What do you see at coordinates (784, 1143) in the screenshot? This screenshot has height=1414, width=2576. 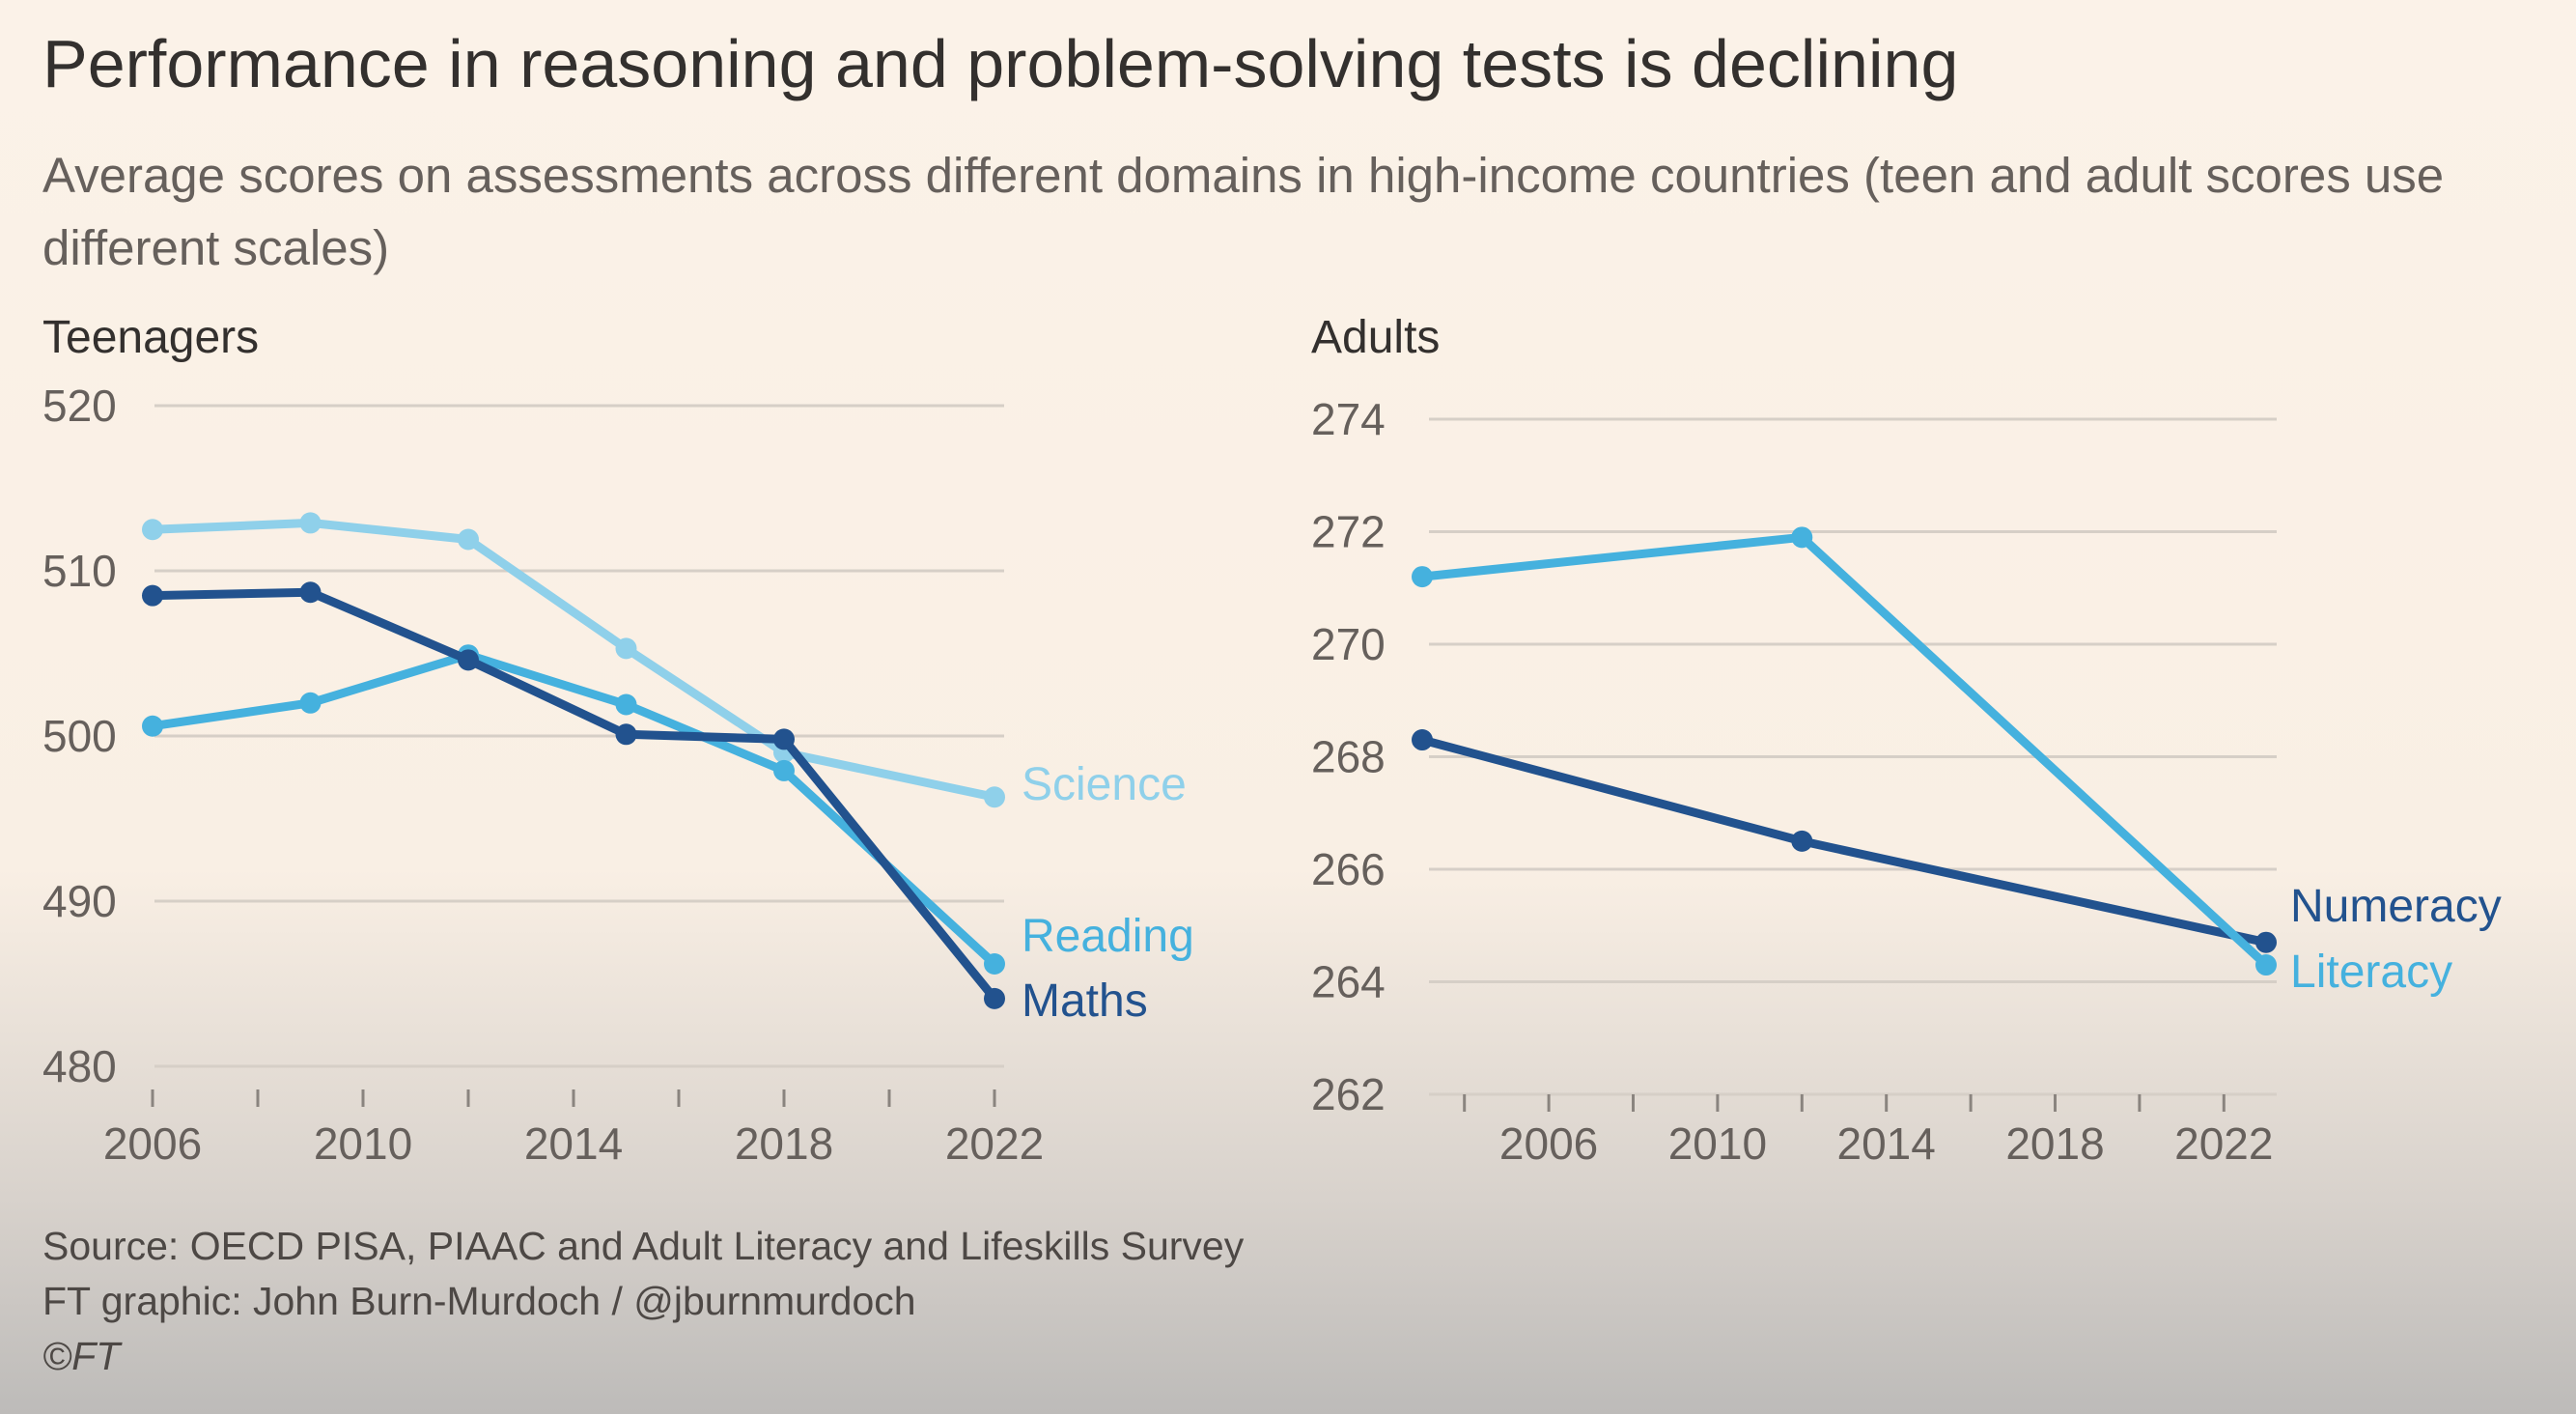 I see `teen-x-tick-label: 2018` at bounding box center [784, 1143].